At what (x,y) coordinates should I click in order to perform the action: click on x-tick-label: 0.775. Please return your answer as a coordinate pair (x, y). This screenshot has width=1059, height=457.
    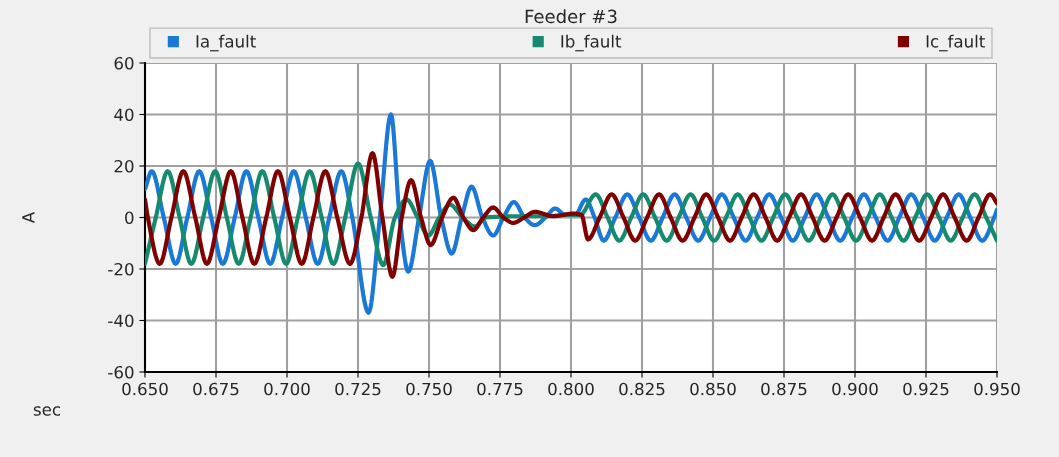
    Looking at the image, I should click on (500, 389).